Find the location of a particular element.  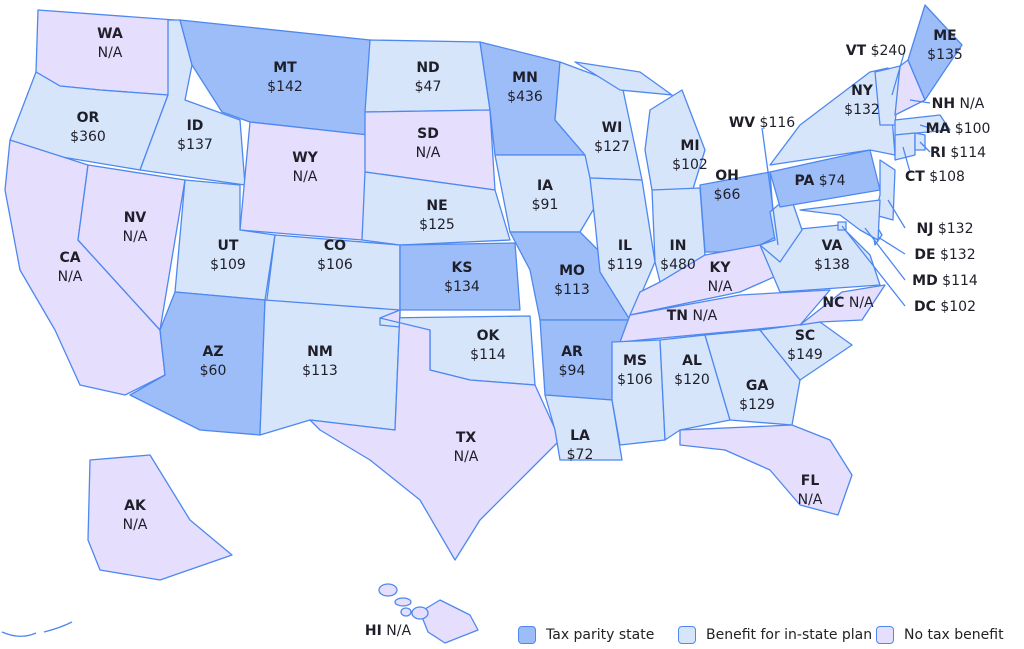

state-label-nc: NC N/A is located at coordinates (848, 303).